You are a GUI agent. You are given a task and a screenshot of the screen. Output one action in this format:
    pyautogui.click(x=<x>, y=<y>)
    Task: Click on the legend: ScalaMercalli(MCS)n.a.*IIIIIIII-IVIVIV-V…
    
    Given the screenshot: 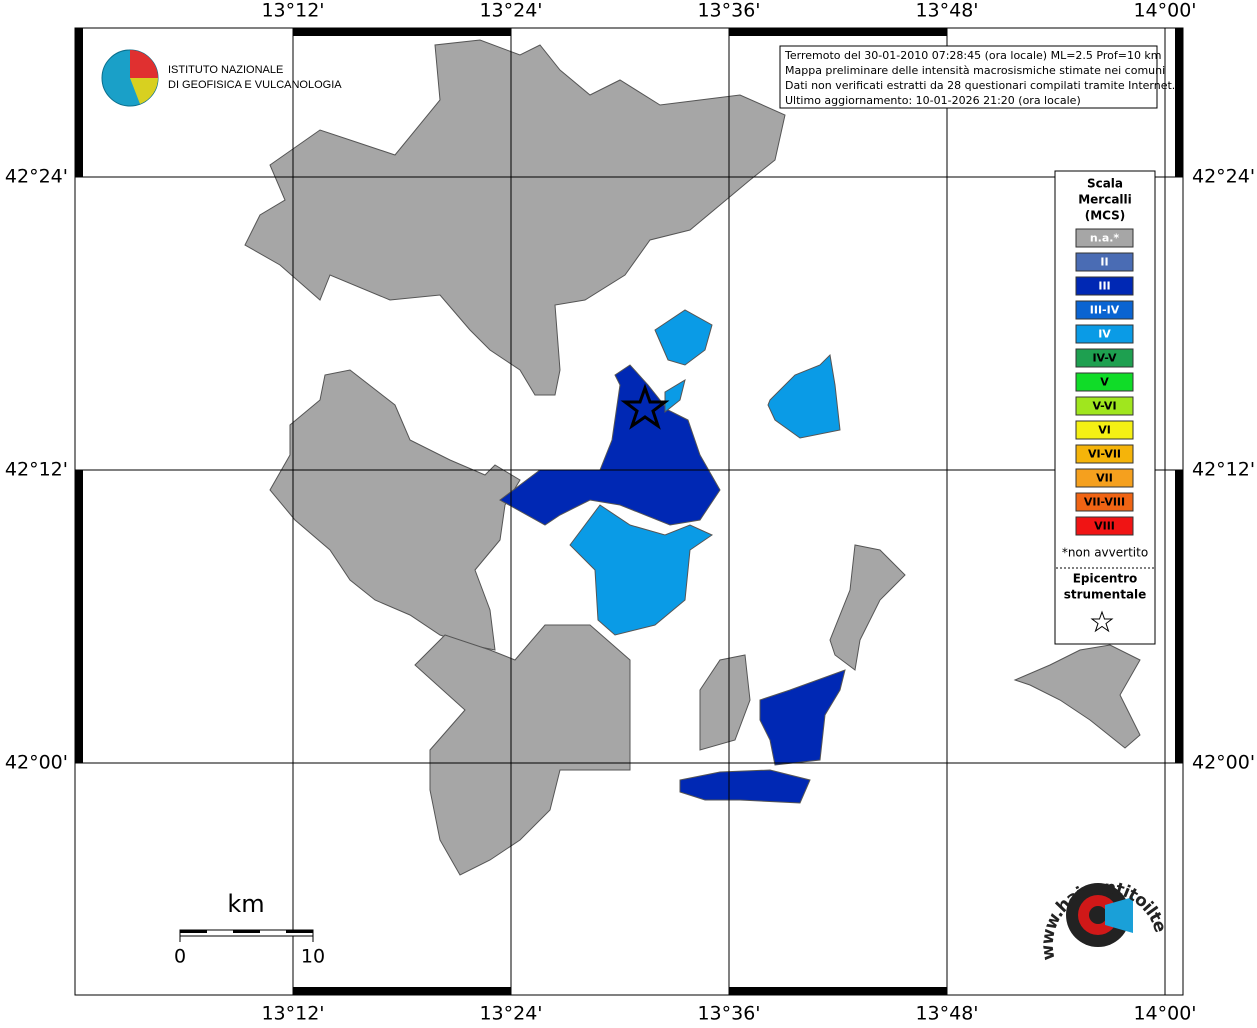 What is the action you would take?
    pyautogui.click(x=1105, y=405)
    